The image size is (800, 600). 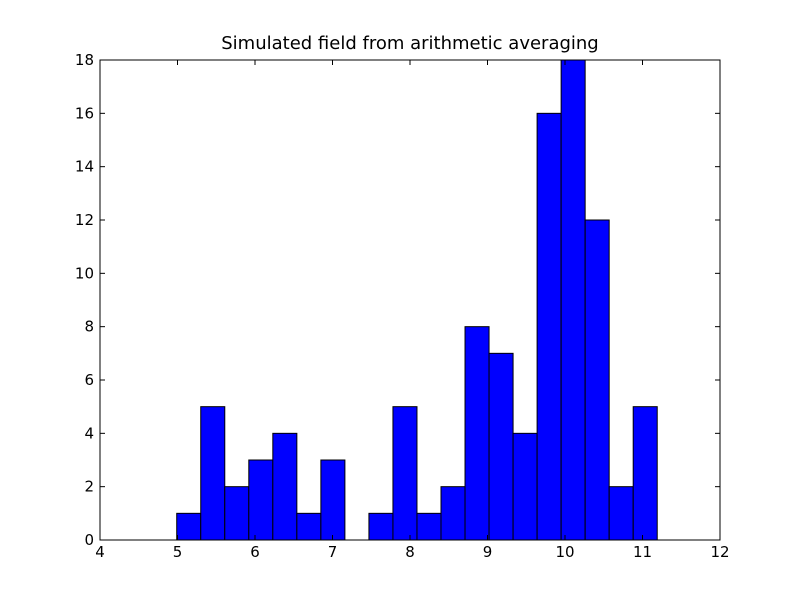 What do you see at coordinates (178, 552) in the screenshot?
I see `x-tick-label: 5` at bounding box center [178, 552].